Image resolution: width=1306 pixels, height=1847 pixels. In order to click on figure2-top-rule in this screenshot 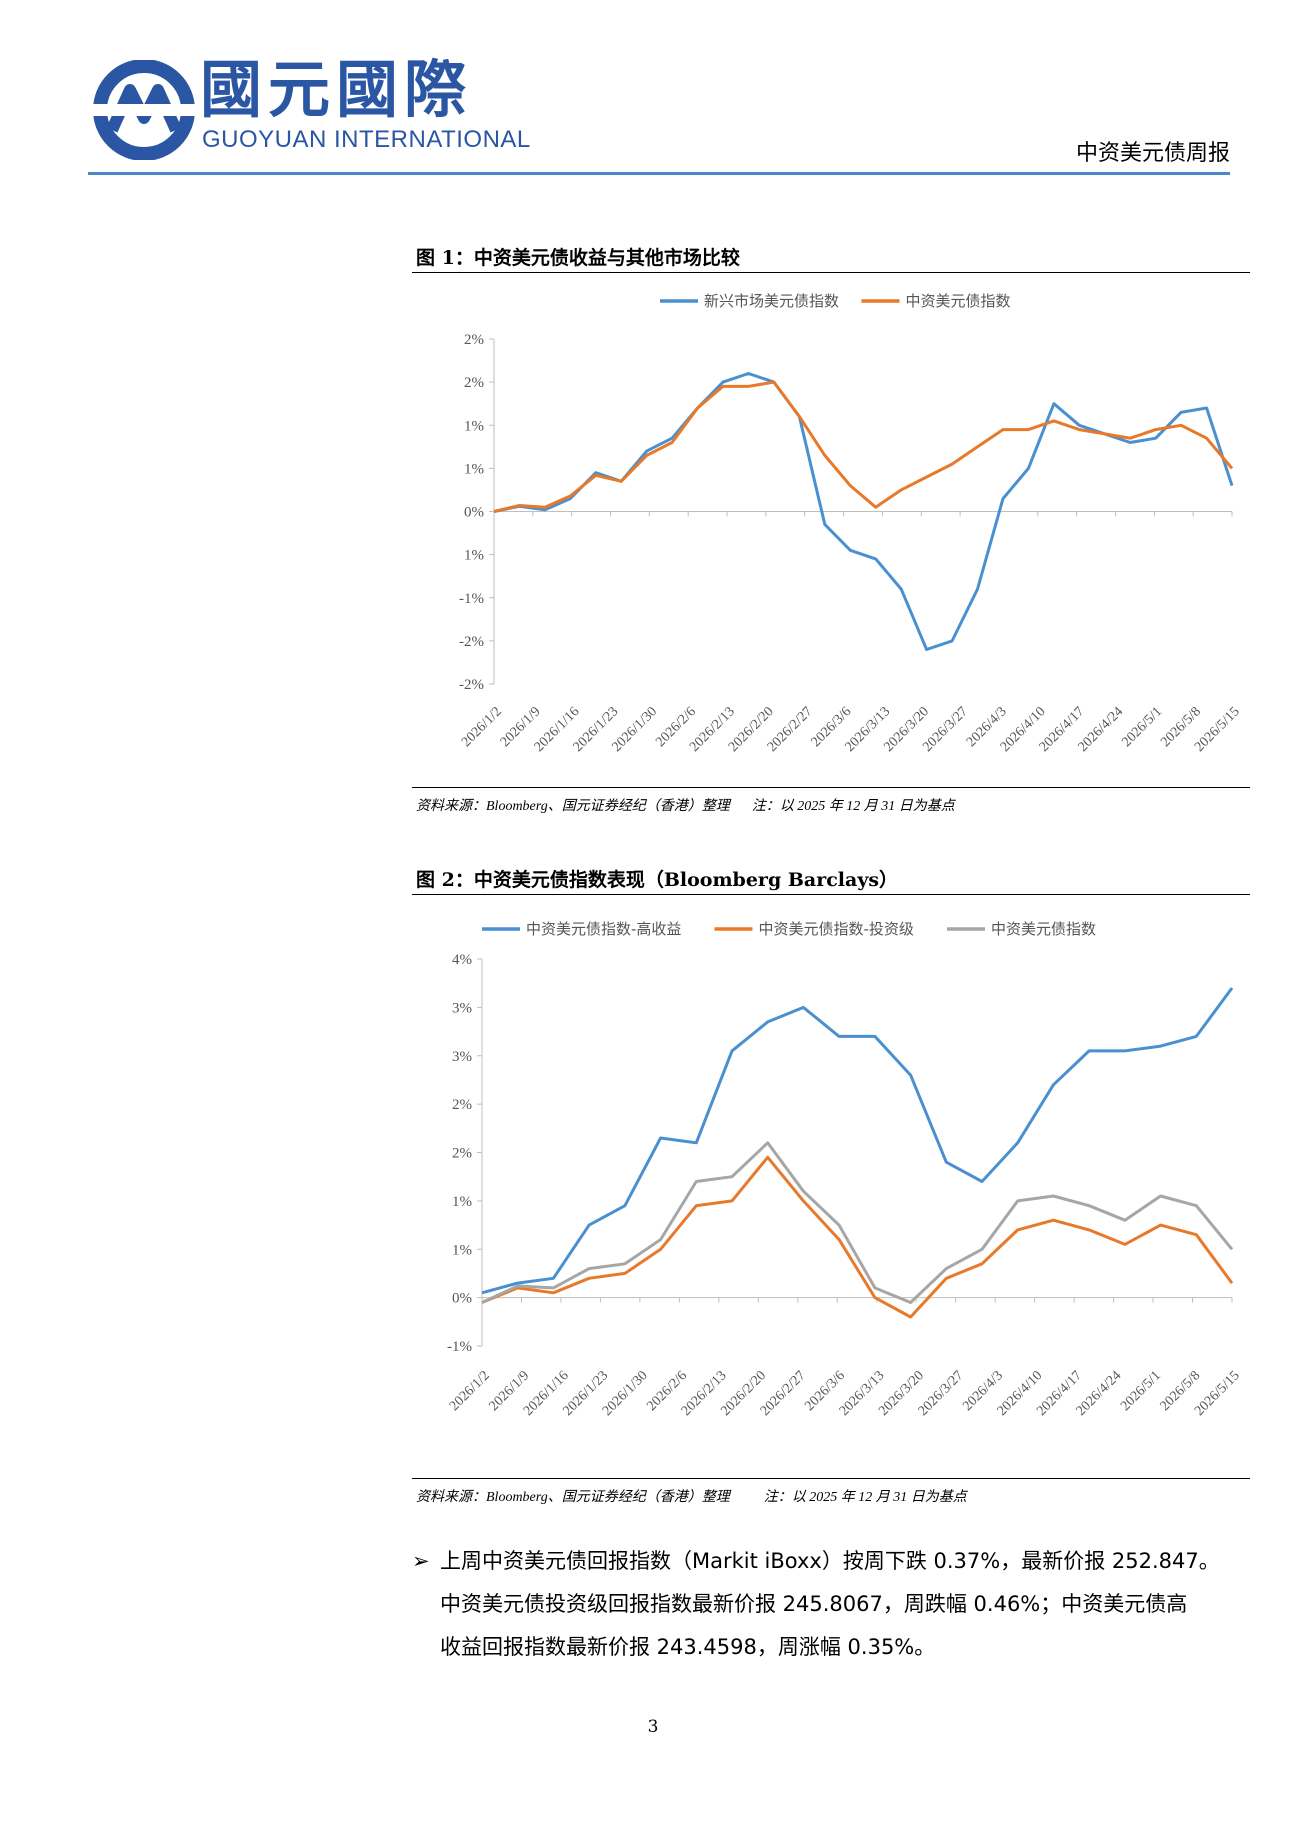, I will do `click(831, 894)`.